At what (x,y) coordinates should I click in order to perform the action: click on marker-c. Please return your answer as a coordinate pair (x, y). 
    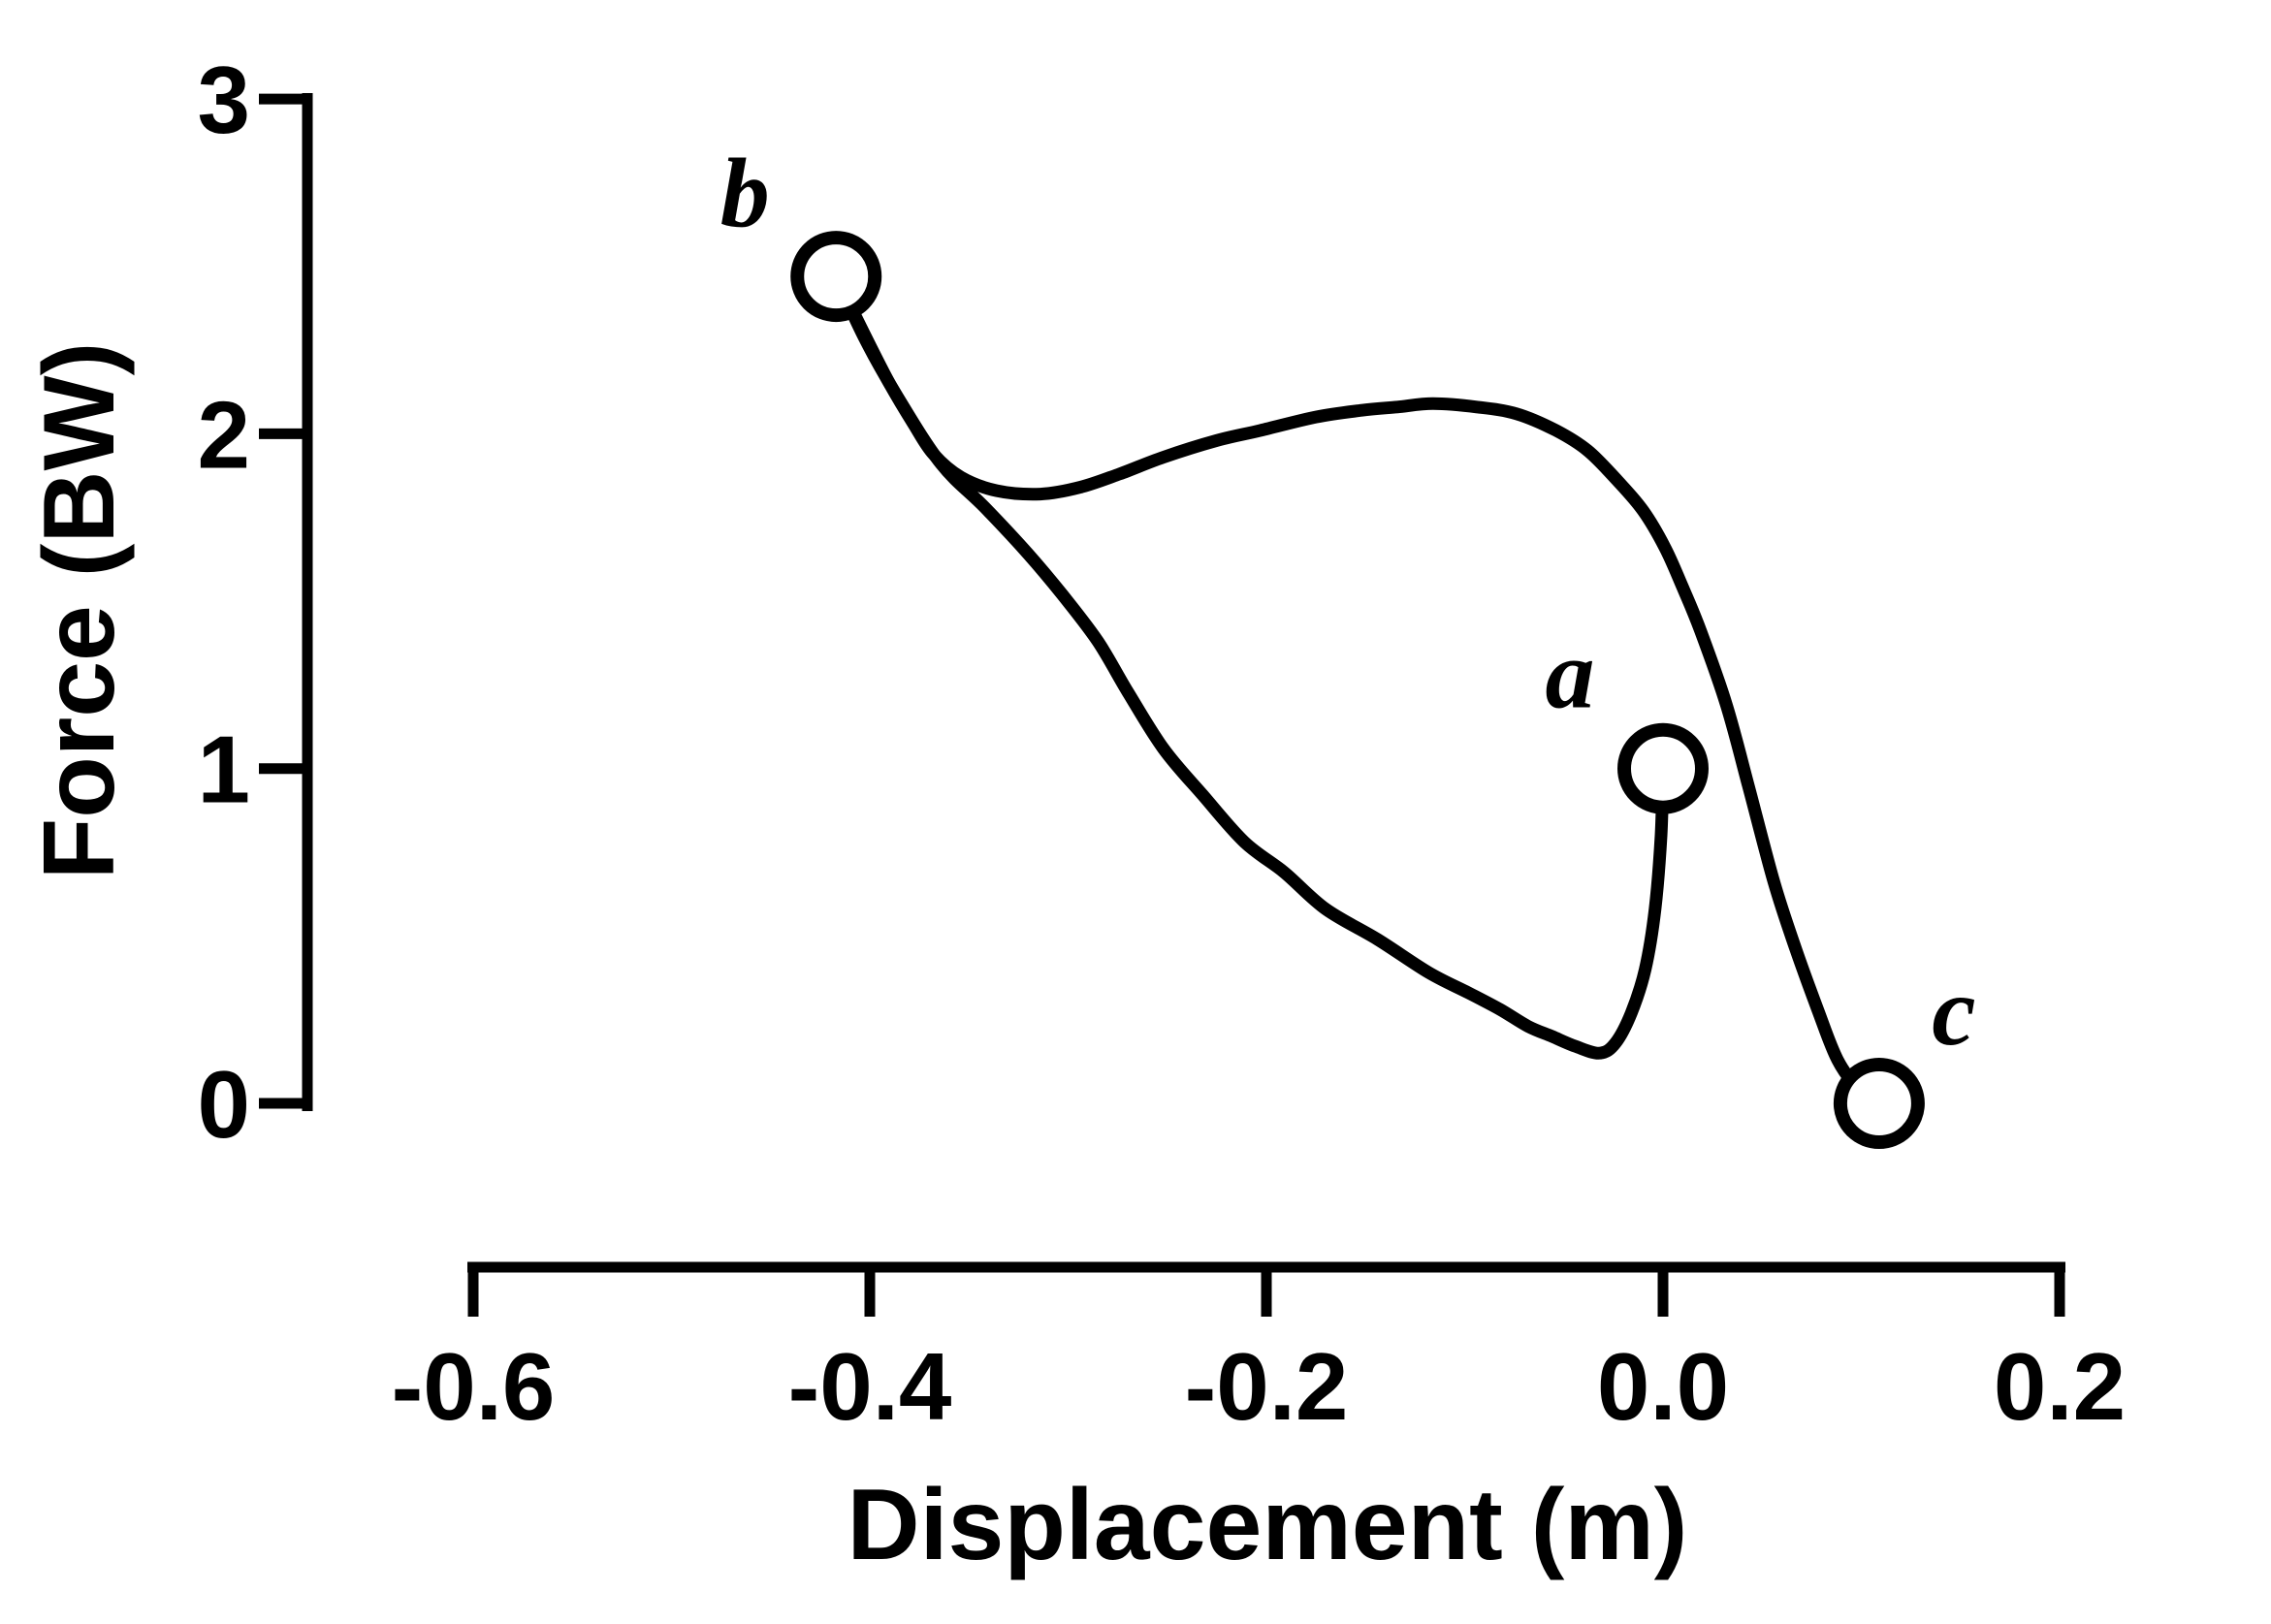
    Looking at the image, I should click on (1879, 1103).